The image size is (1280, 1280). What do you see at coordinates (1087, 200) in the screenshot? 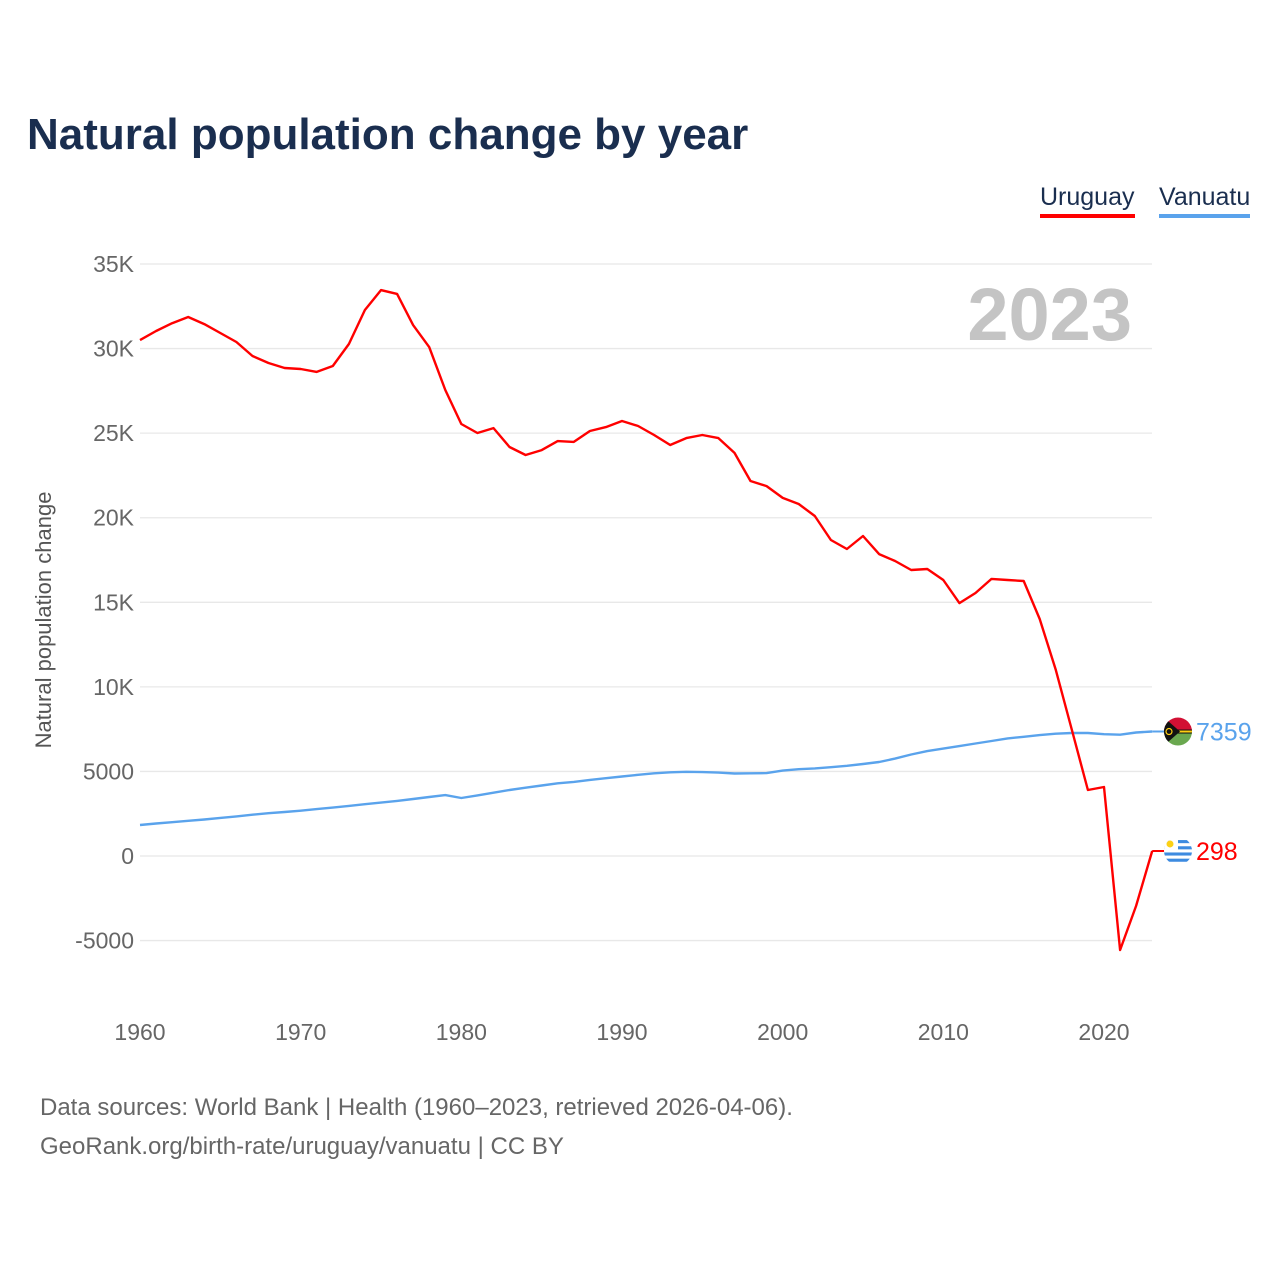
I see `legend-item-uruguay: Uruguay` at bounding box center [1087, 200].